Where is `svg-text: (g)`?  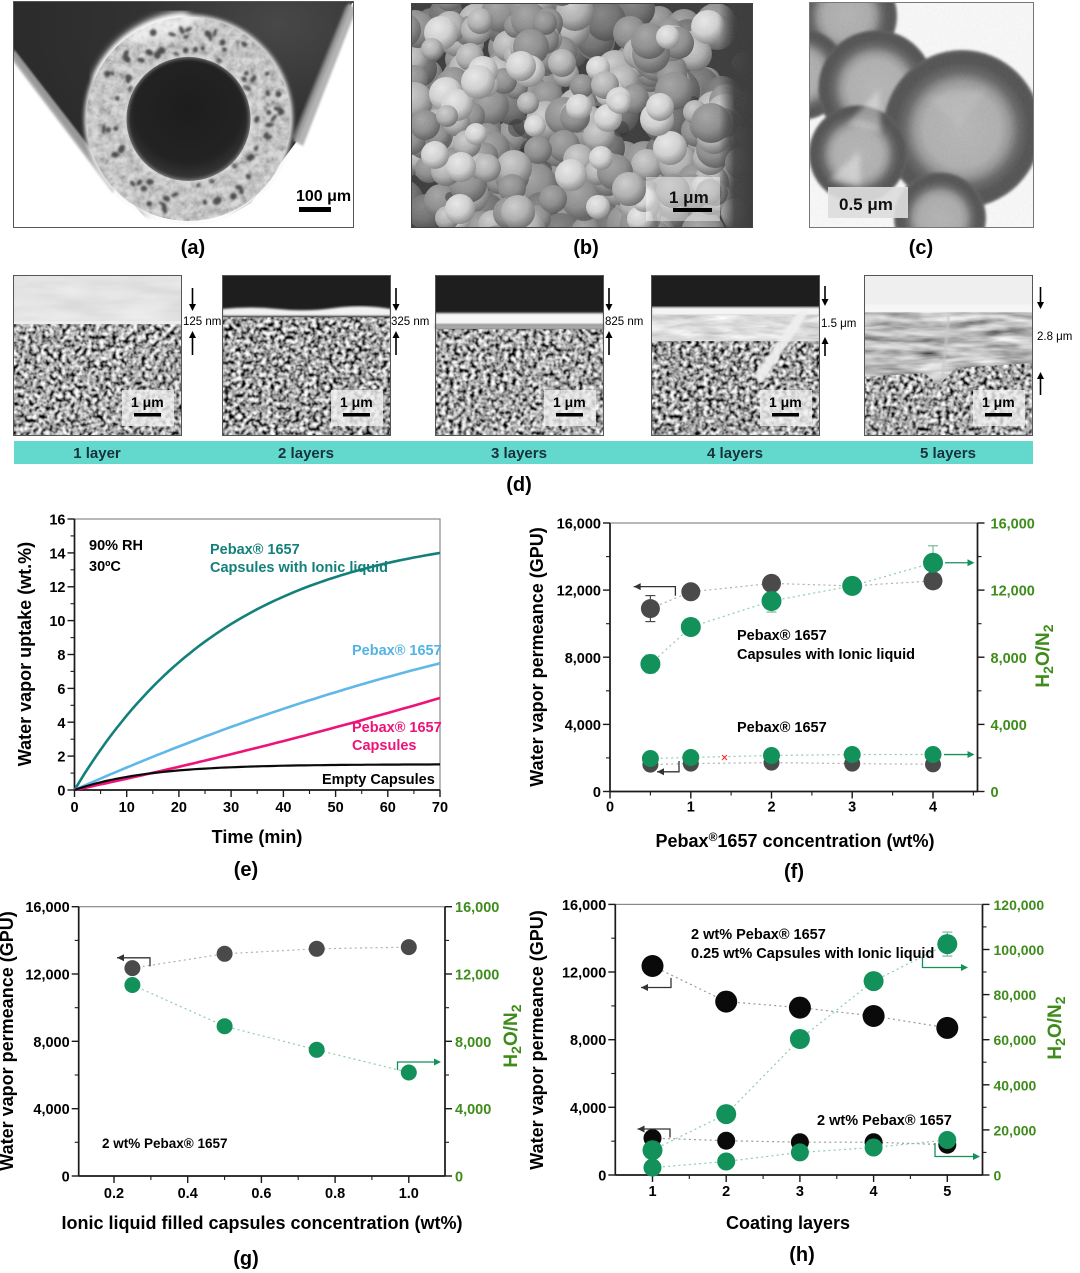
svg-text: (g) is located at coordinates (246, 1259).